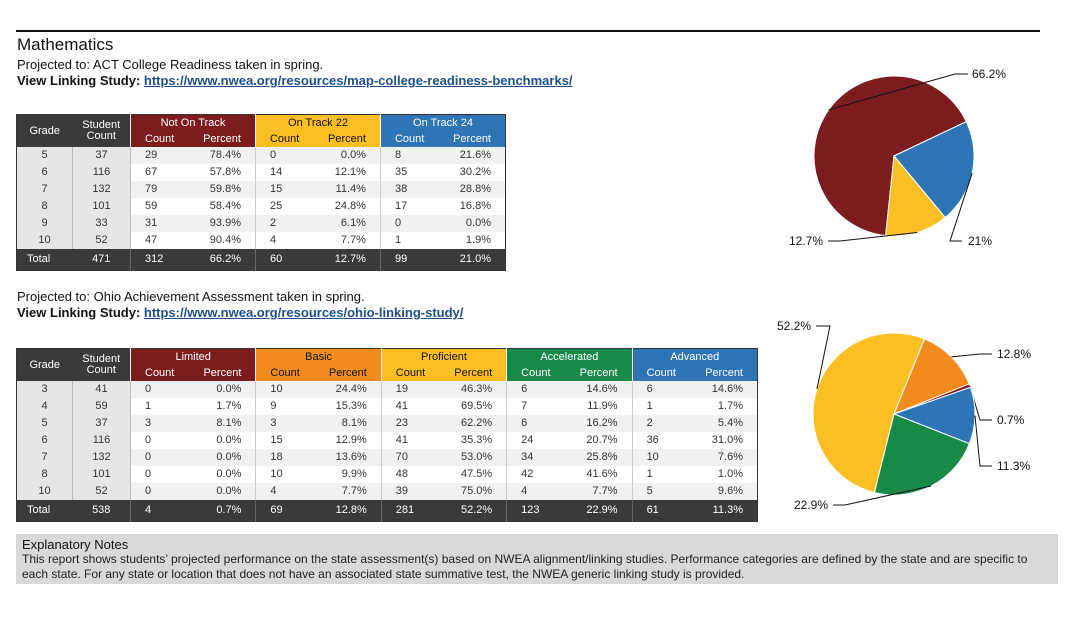 This screenshot has width=1074, height=618. Describe the element at coordinates (904, 415) in the screenshot. I see `ohio-pie-chart: 52.2% 12.8% 0.7% 11.3% 22.9%` at that location.